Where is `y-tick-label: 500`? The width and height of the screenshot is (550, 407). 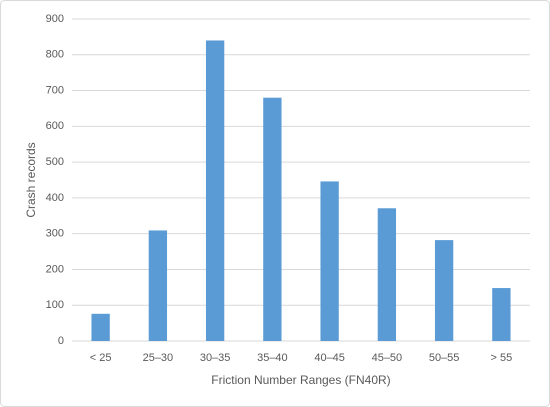 y-tick-label: 500 is located at coordinates (55, 162).